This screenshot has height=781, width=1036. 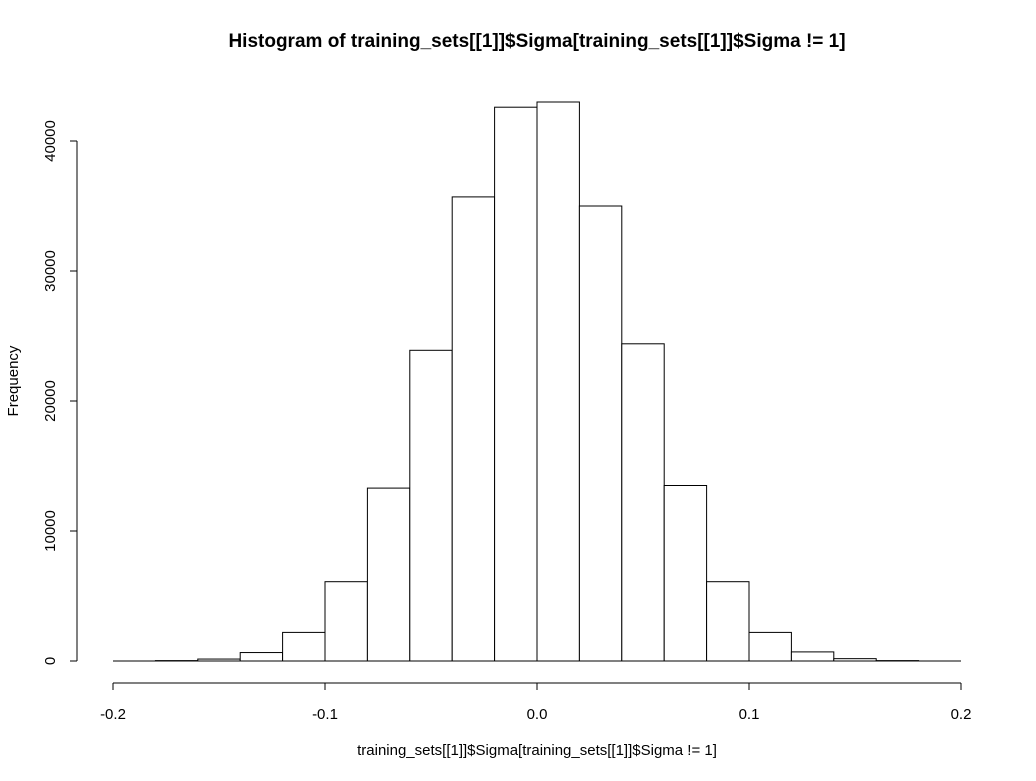 What do you see at coordinates (50, 141) in the screenshot?
I see `y-tick-label: 40000` at bounding box center [50, 141].